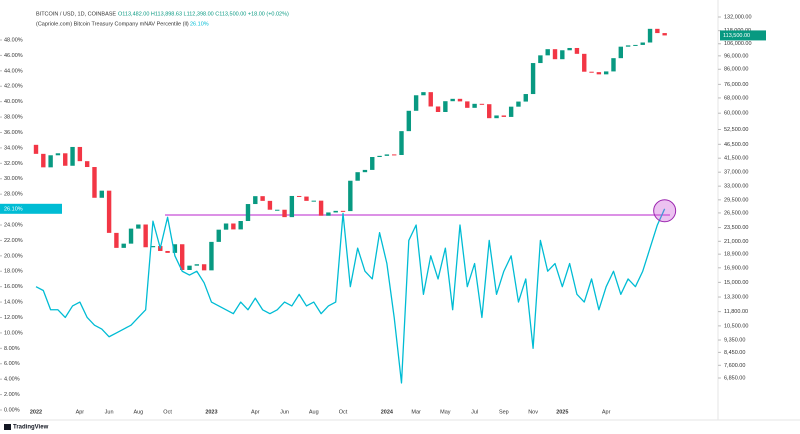 Image resolution: width=800 pixels, height=434 pixels. What do you see at coordinates (736, 130) in the screenshot?
I see `y2-tick-label: 52,500.00` at bounding box center [736, 130].